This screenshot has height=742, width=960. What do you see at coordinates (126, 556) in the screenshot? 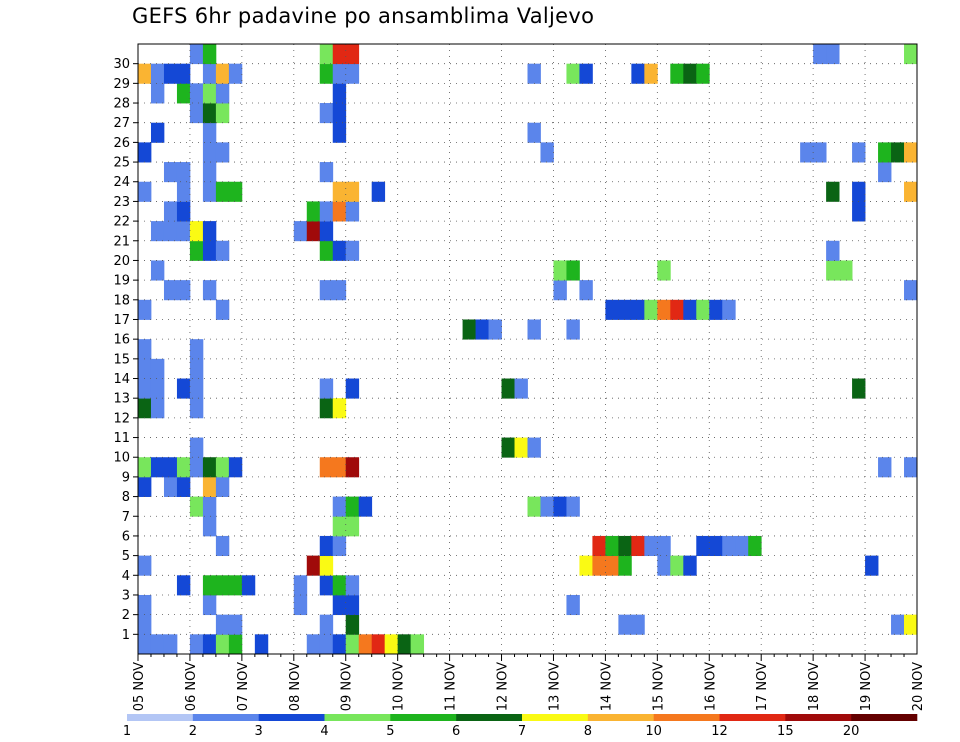
I see `y-tick-label: 5` at bounding box center [126, 556].